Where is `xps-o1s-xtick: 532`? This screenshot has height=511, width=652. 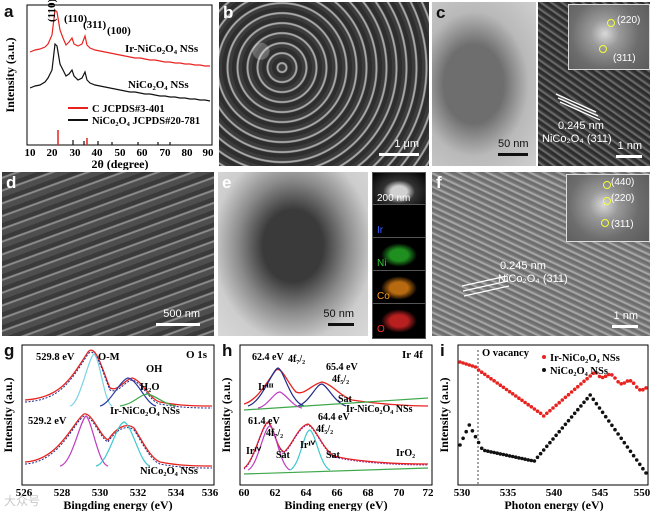 xps-o1s-xtick: 532 is located at coordinates (138, 493).